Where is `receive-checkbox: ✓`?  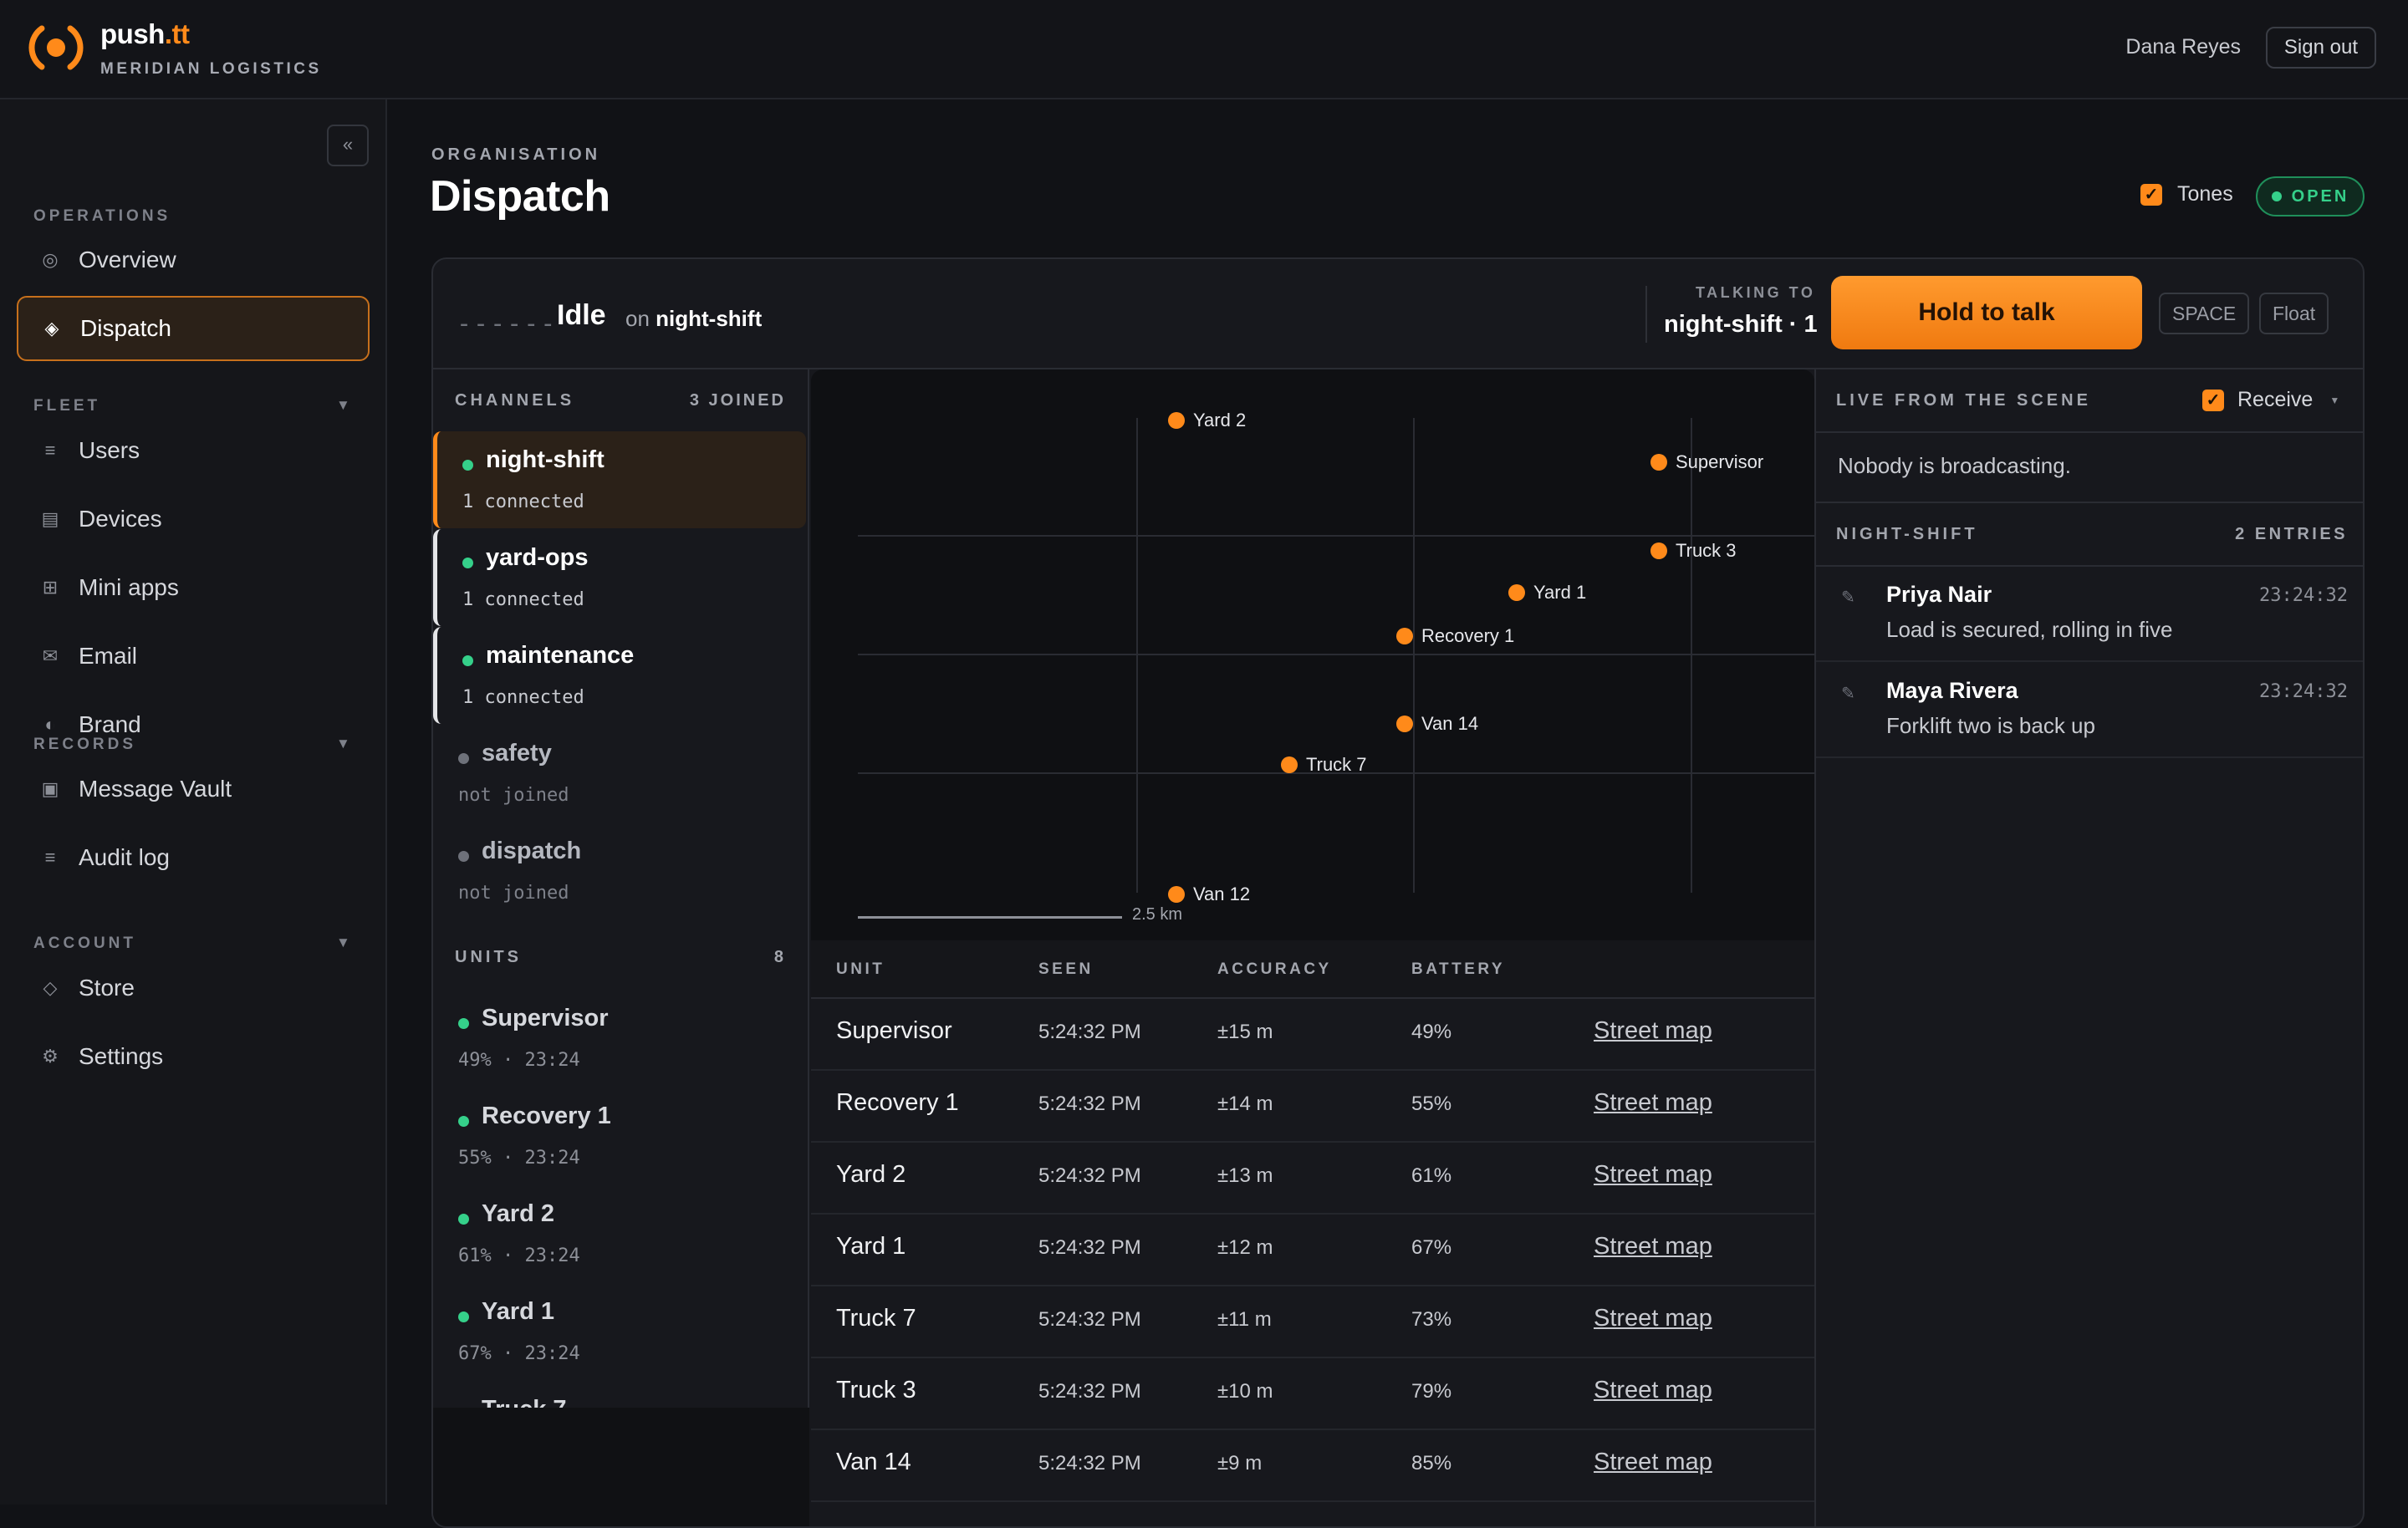 receive-checkbox: ✓ is located at coordinates (2213, 400).